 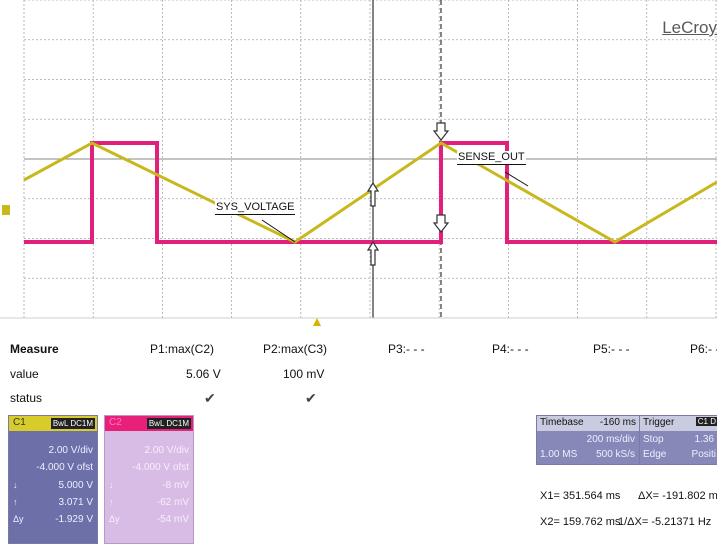 What do you see at coordinates (18, 519) in the screenshot?
I see `channel1-delta-label: Δy` at bounding box center [18, 519].